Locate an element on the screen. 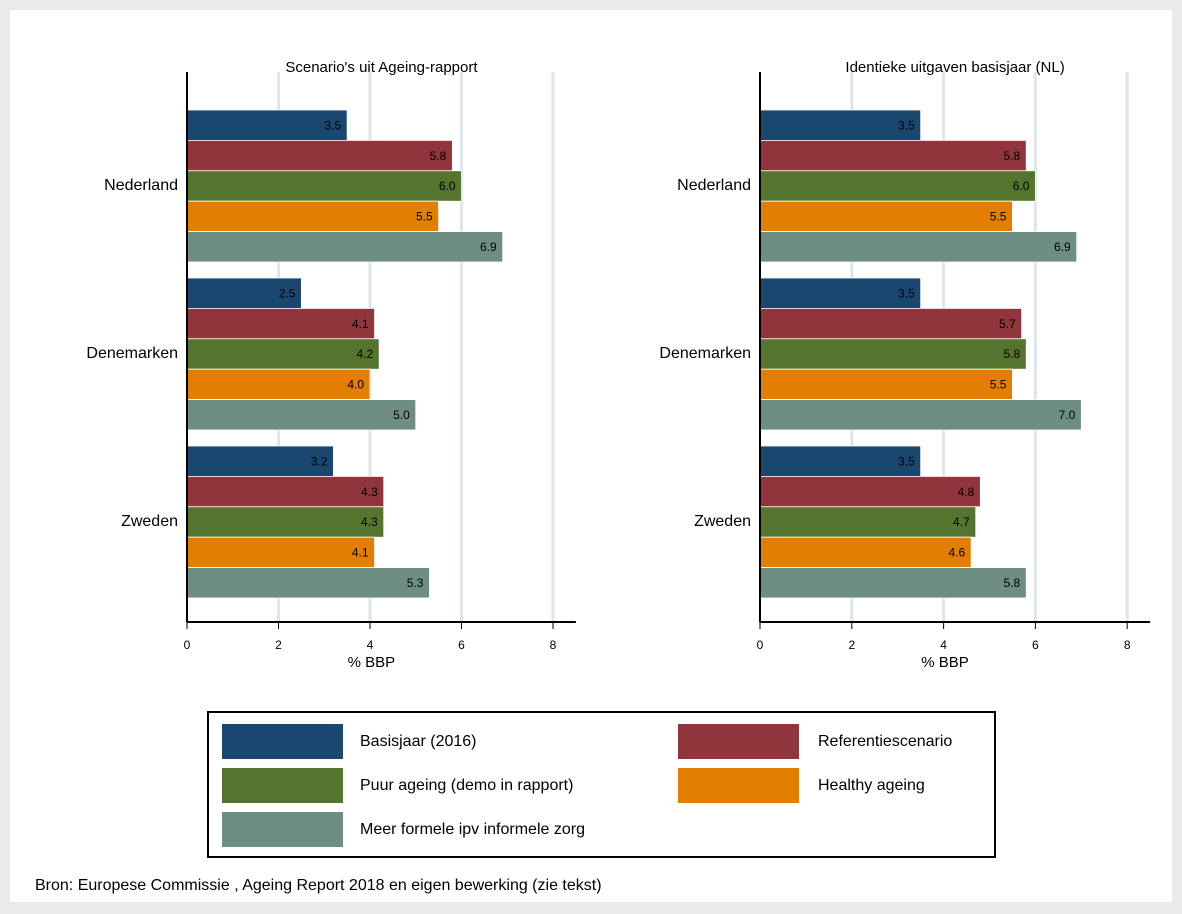 The image size is (1182, 914). value-label: 4.8 is located at coordinates (966, 492).